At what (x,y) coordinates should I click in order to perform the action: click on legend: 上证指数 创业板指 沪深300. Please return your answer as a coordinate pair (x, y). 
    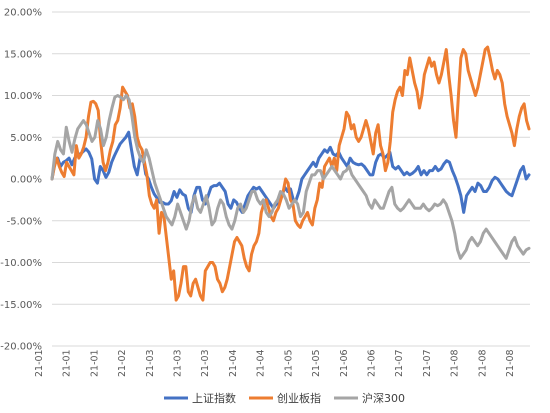
    Looking at the image, I should click on (284, 398).